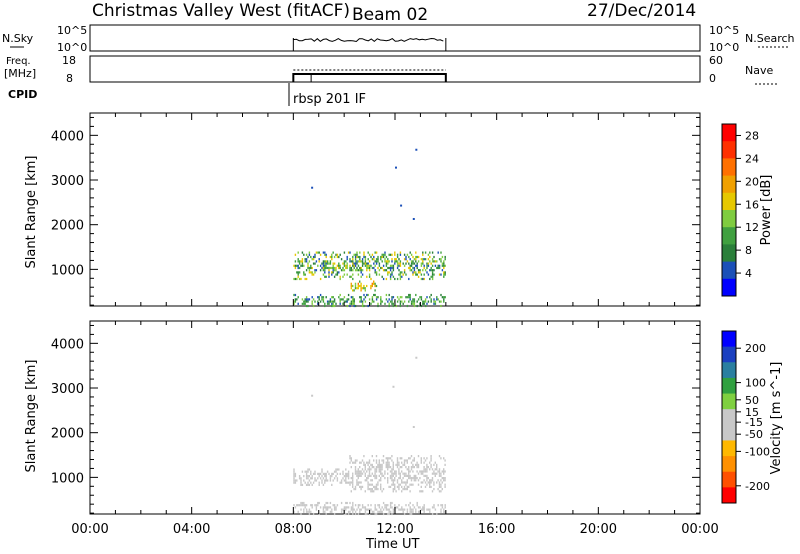 Image resolution: width=800 pixels, height=554 pixels. What do you see at coordinates (729, 417) in the screenshot?
I see `velocity-colorbar-cells` at bounding box center [729, 417].